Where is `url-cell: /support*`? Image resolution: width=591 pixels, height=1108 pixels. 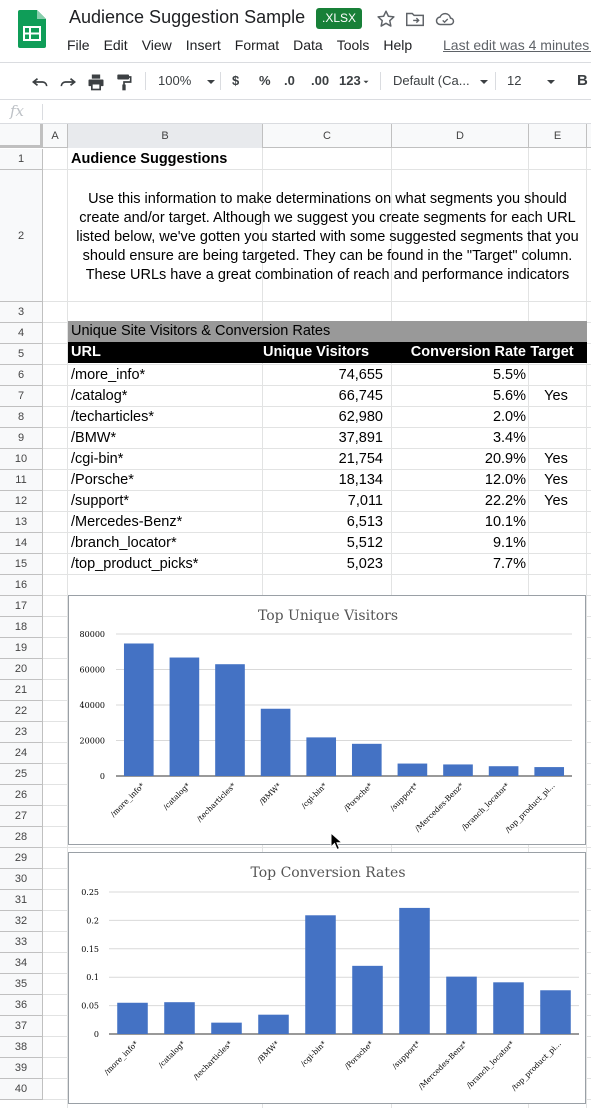 url-cell: /support* is located at coordinates (100, 501).